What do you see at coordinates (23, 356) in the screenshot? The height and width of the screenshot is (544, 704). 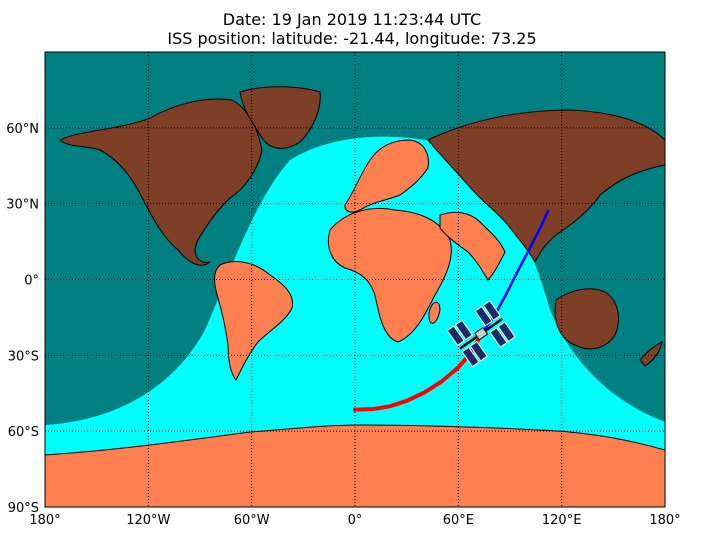 I see `latitude-tick-label: 30°S` at bounding box center [23, 356].